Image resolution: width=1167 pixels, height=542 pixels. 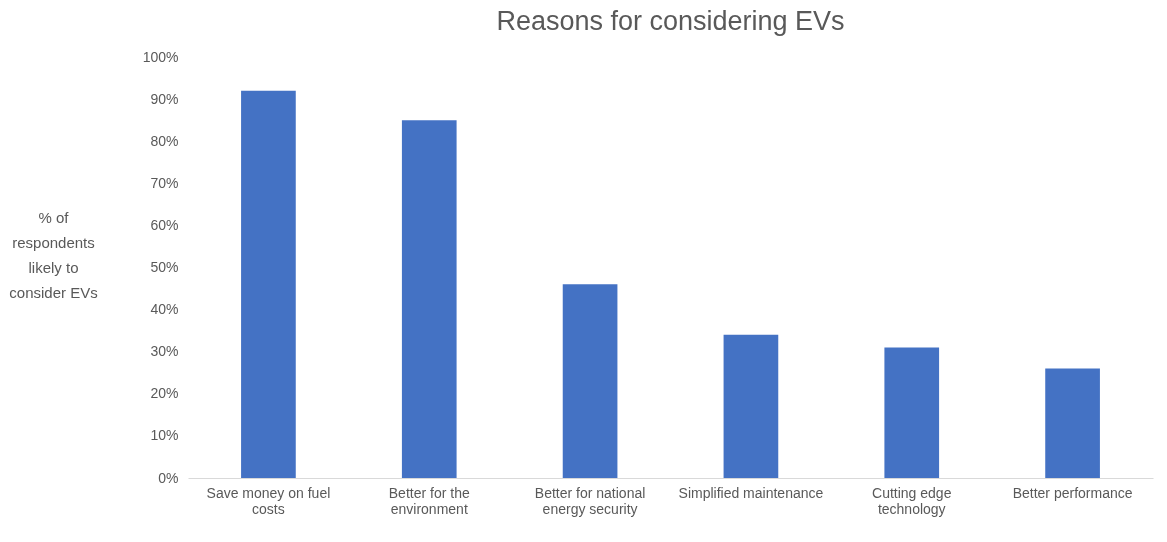 I want to click on x-tick-label: Simplified maintenance, so click(x=751, y=492).